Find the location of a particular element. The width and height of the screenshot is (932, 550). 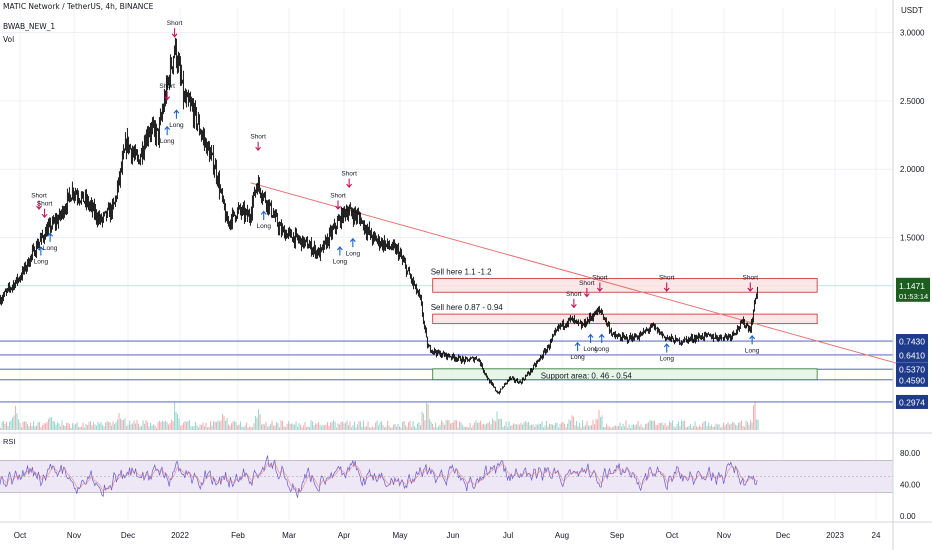

time-tick-0: Oct is located at coordinates (20, 535).